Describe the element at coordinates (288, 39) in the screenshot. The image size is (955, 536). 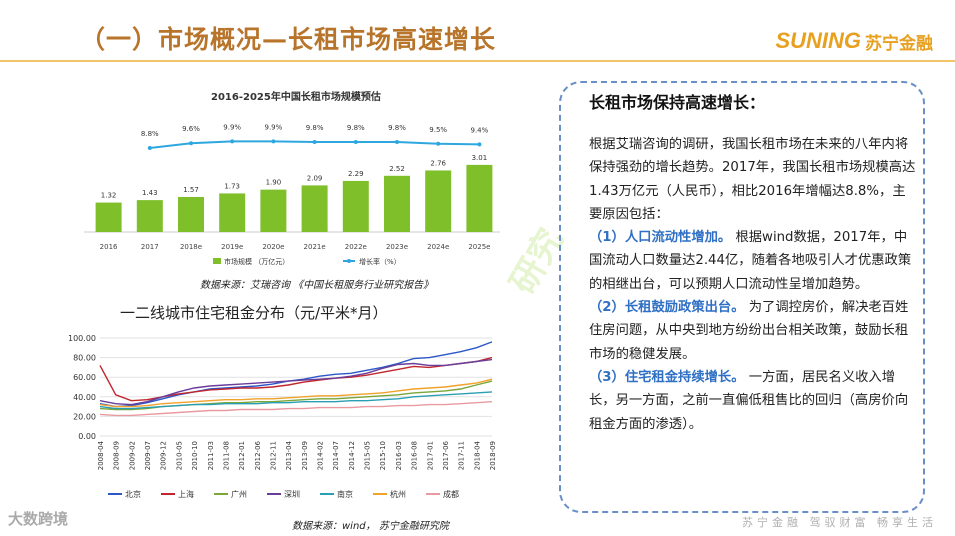
I see `page-title: （一）市场概况—长租市场高速增长` at that location.